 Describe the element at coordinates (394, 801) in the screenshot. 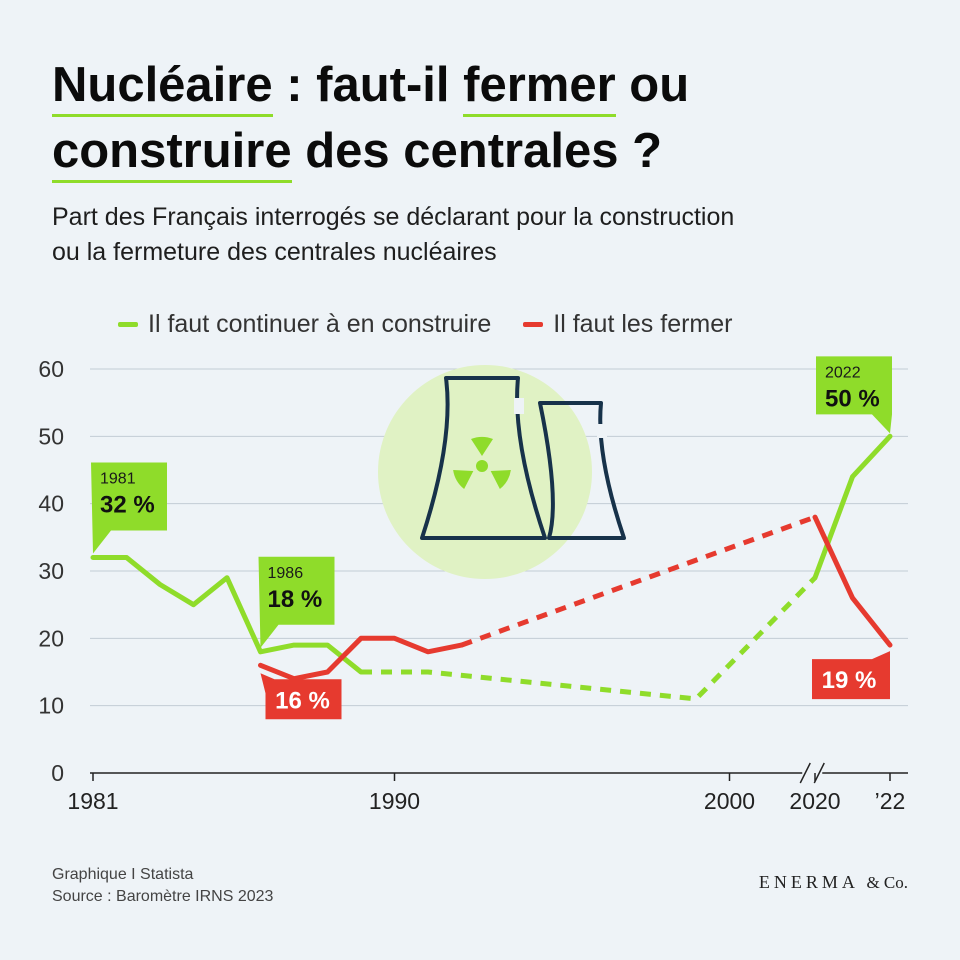

I see `x-tick-label: 1990` at that location.